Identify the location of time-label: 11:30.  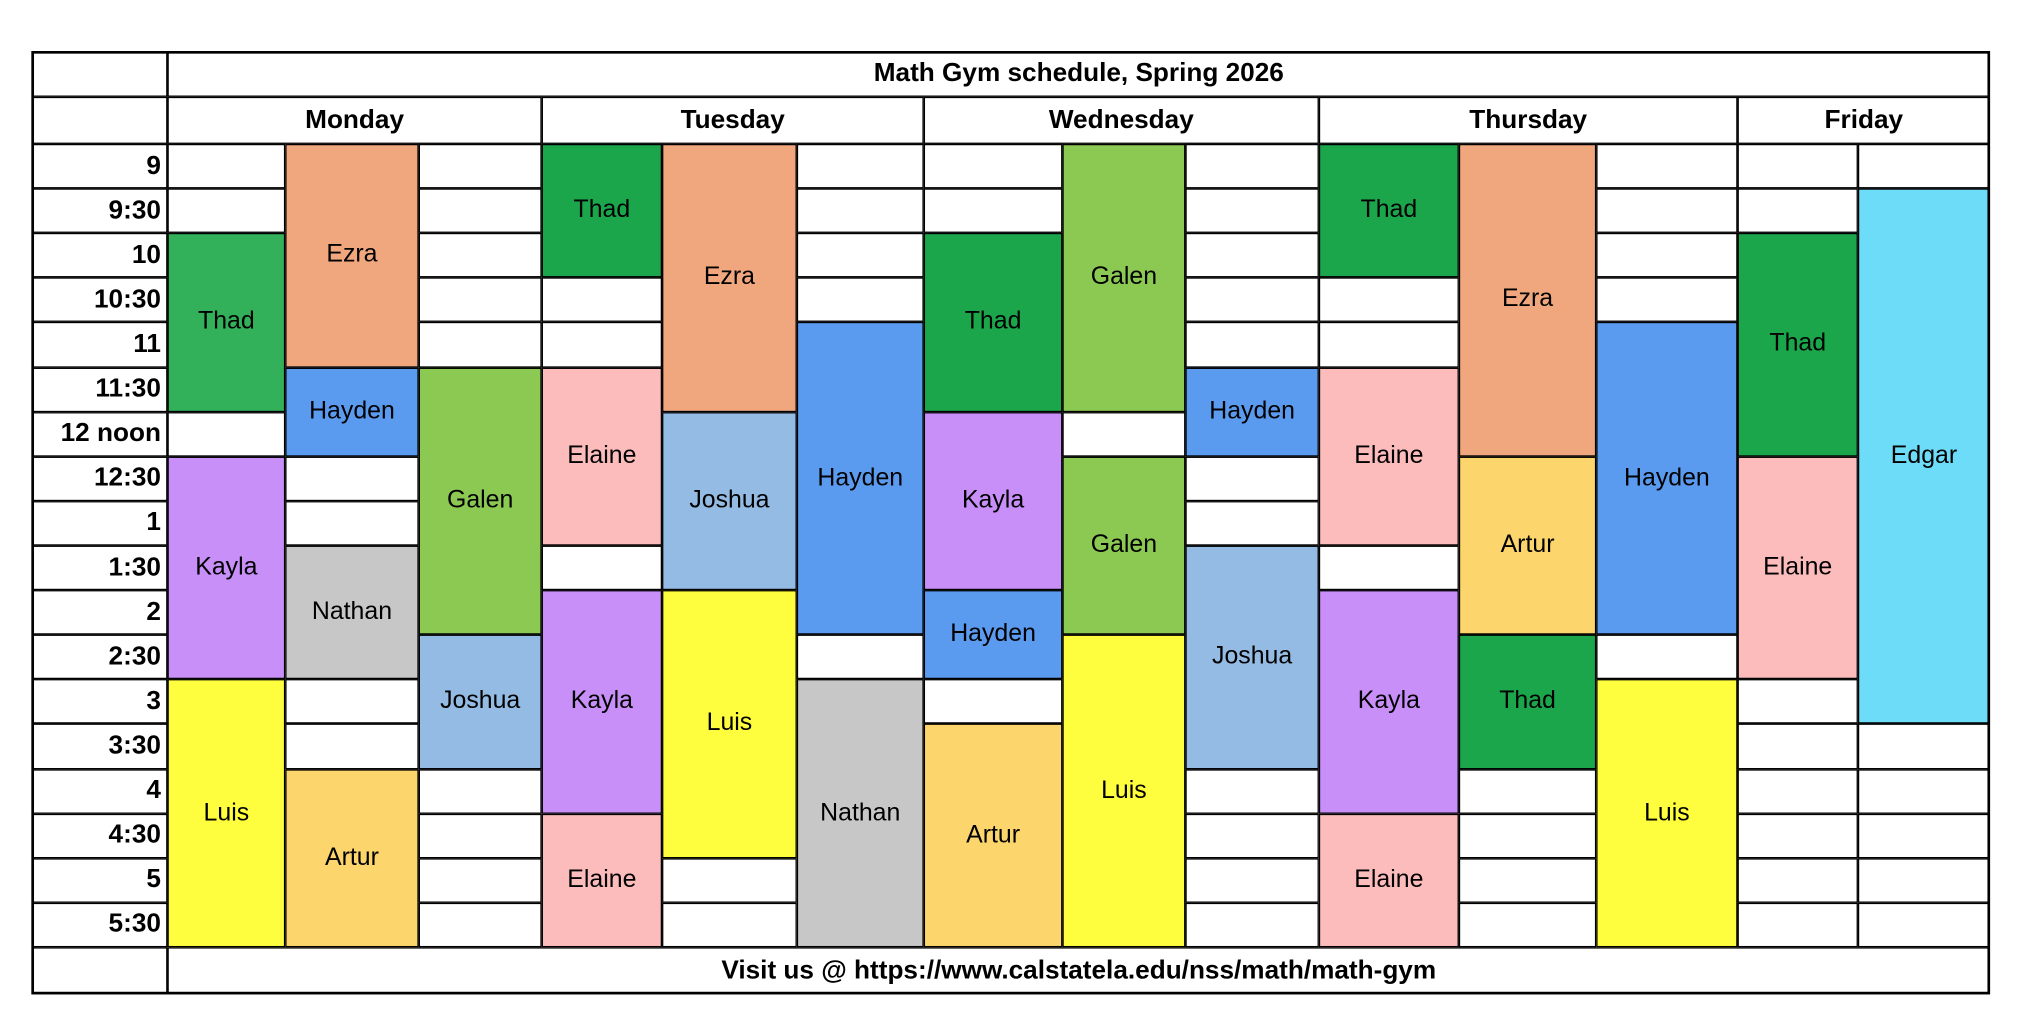
(99, 389).